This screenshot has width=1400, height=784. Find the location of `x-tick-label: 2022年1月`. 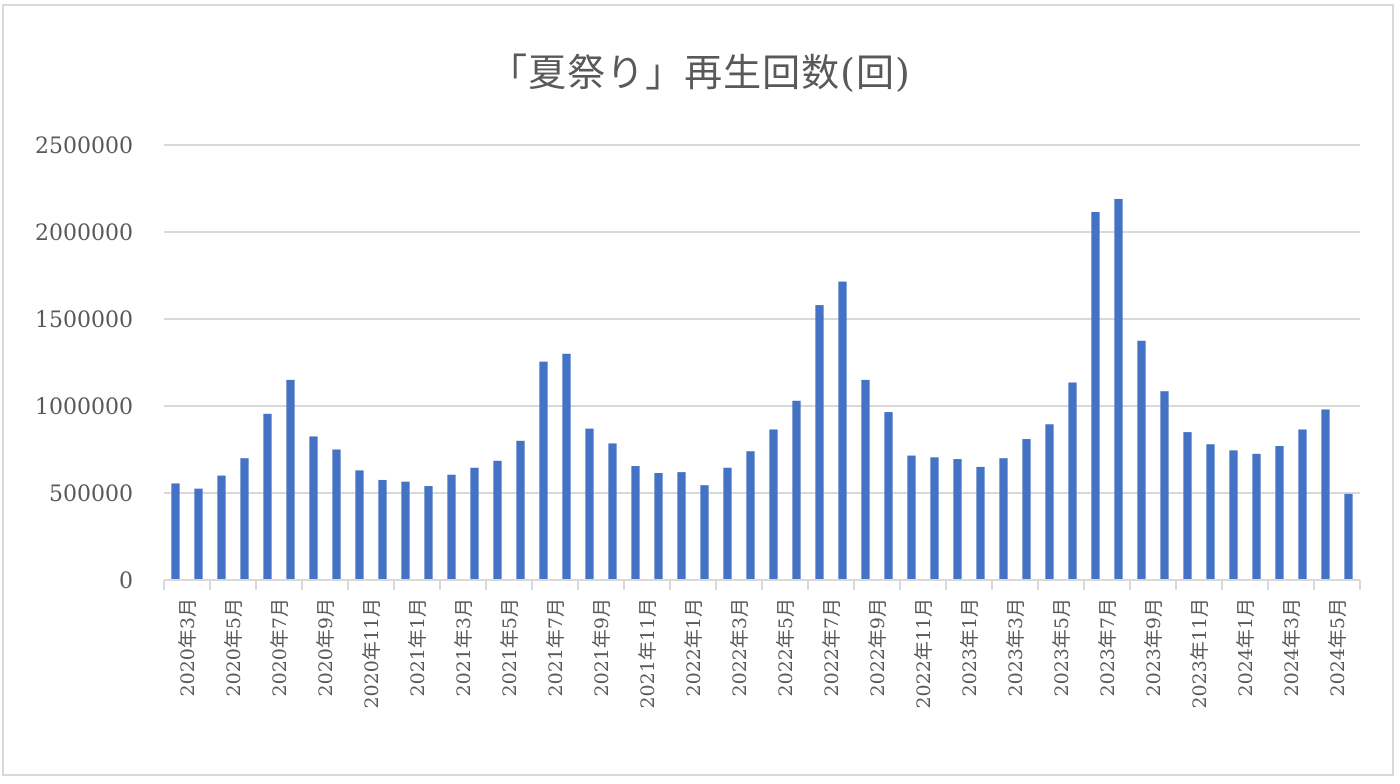

x-tick-label: 2022年1月 is located at coordinates (694, 647).